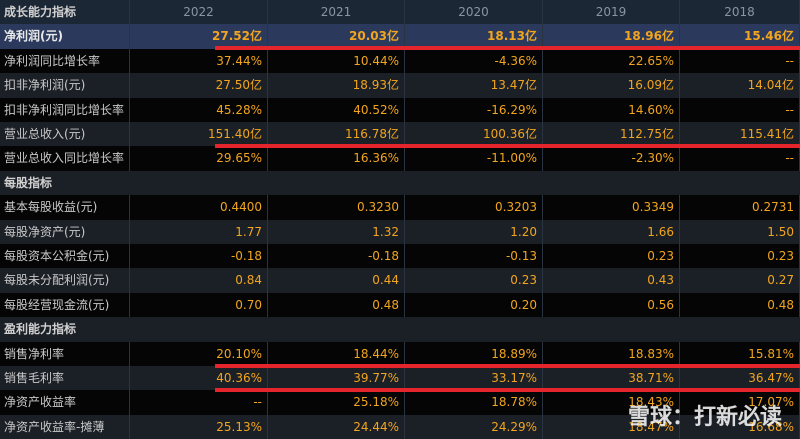 The height and width of the screenshot is (439, 800). What do you see at coordinates (65, 36) in the screenshot?
I see `row-label: 净利润(元)` at bounding box center [65, 36].